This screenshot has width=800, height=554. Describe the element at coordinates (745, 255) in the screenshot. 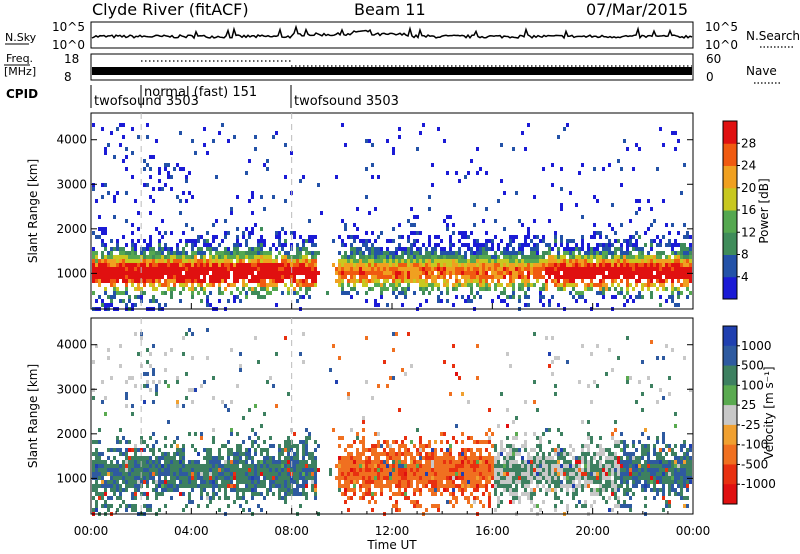

I see `power-colorbar-tick-label: 8` at that location.